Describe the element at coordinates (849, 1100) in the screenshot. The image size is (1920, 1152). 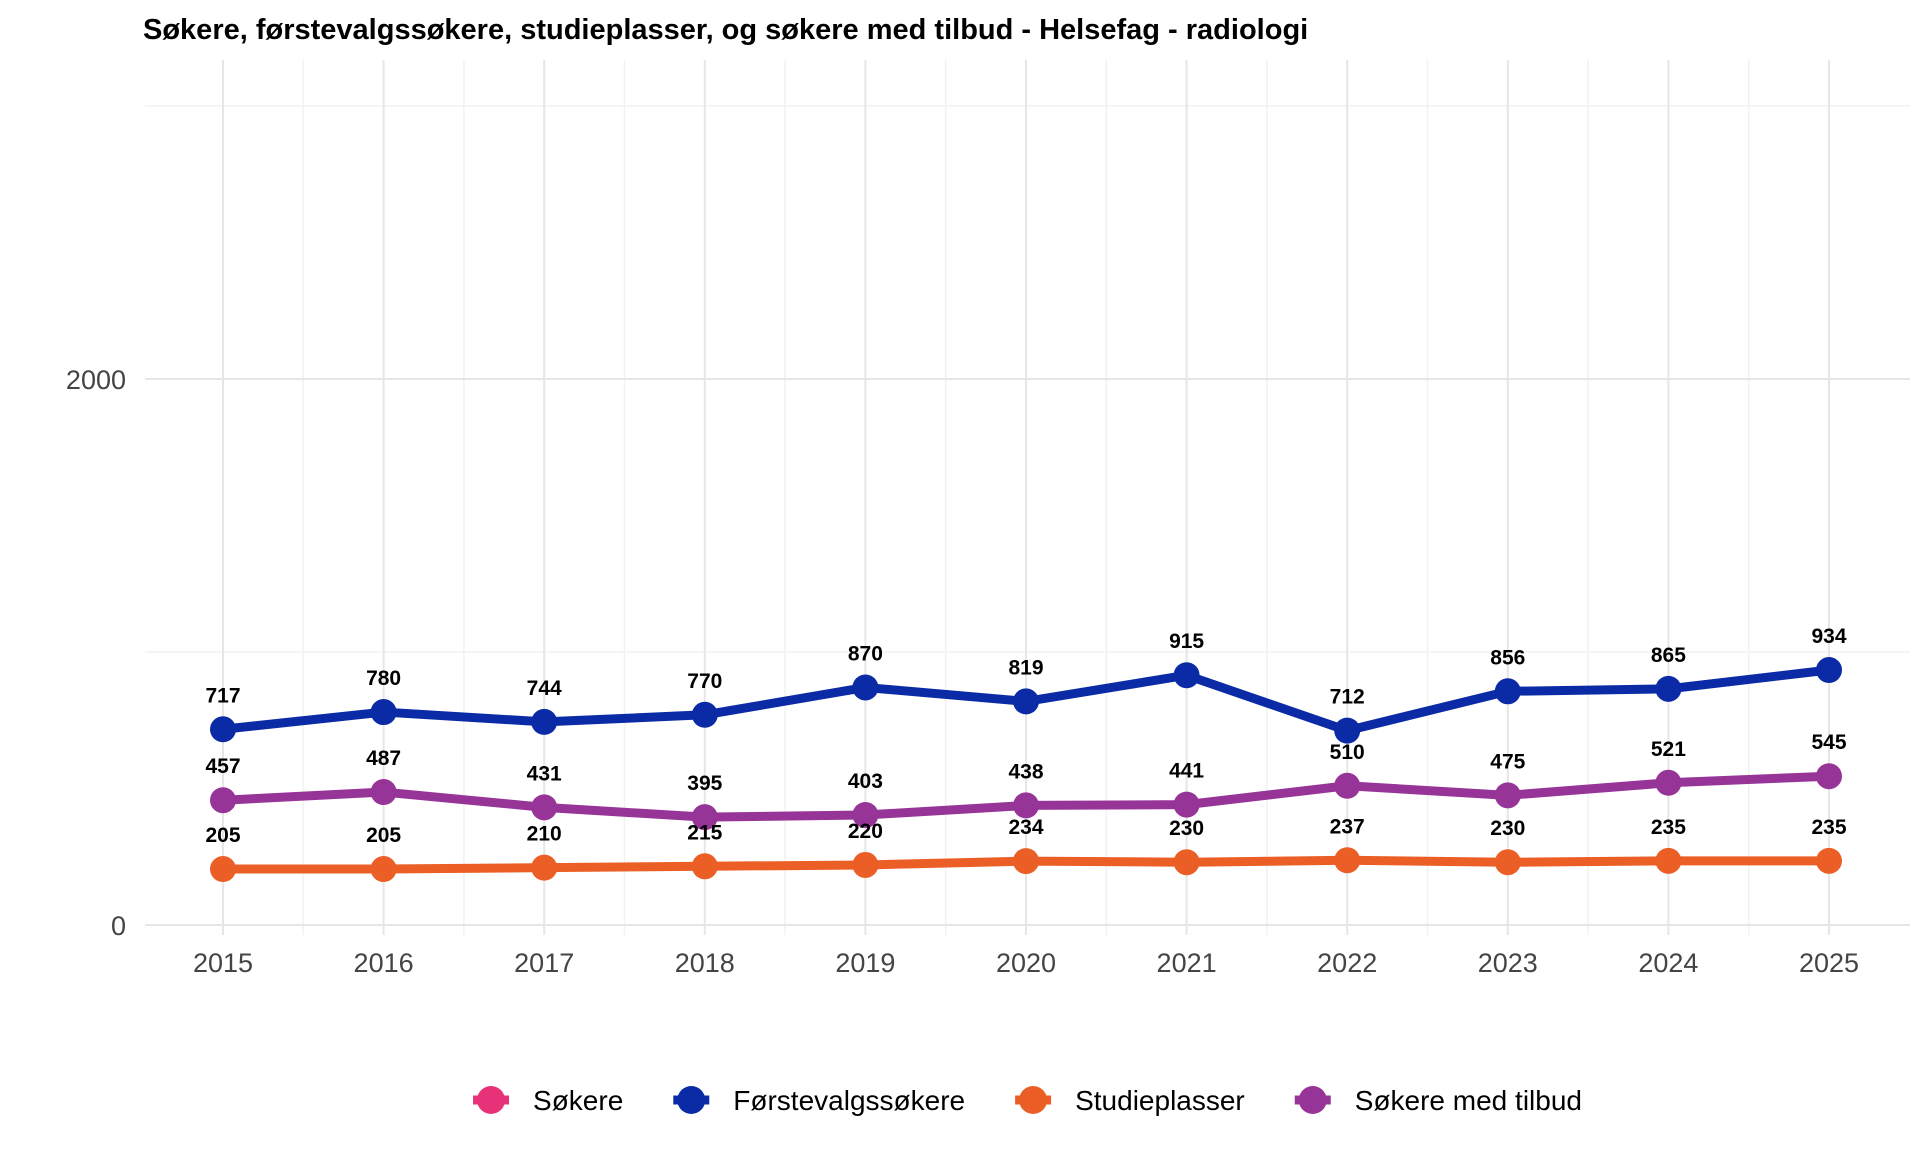
I see `legend-label: Førstevalgssøkere` at that location.